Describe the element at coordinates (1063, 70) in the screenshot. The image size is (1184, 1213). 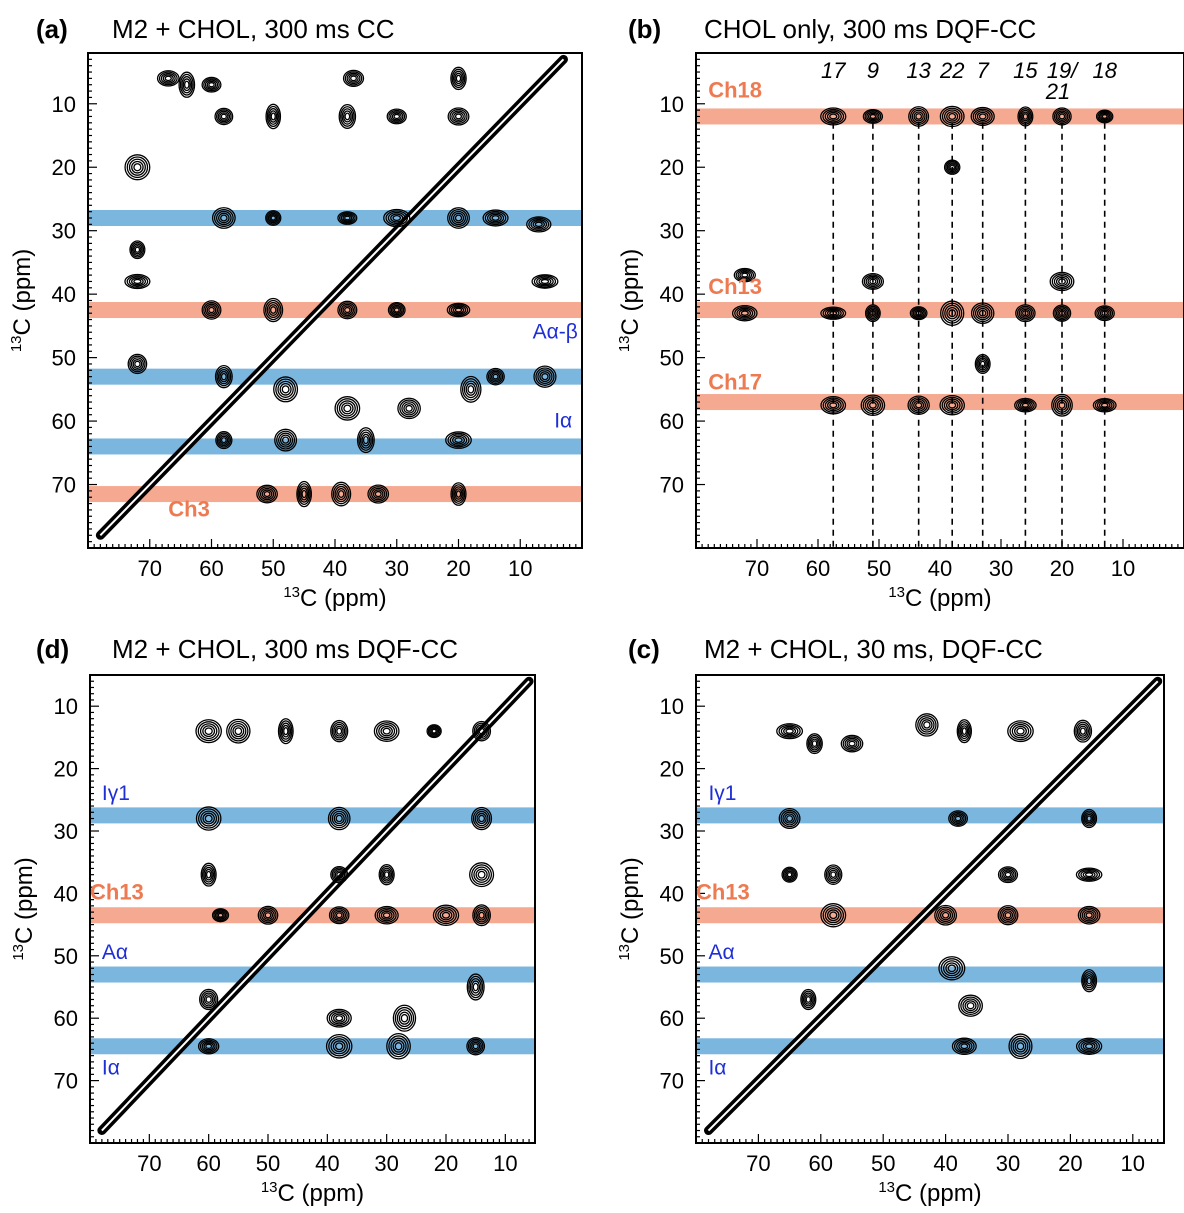
I see `column-label: 19/` at that location.